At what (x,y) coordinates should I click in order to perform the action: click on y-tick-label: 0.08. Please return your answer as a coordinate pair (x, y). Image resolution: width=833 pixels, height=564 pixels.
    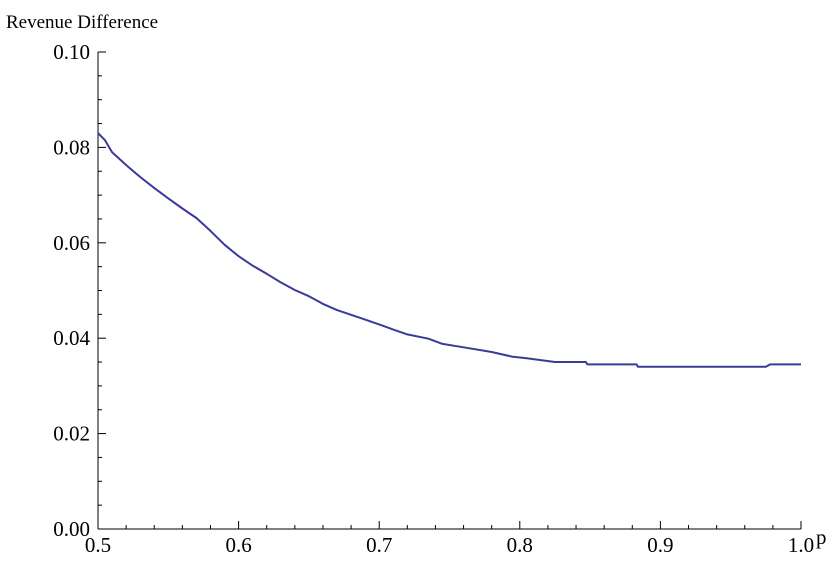
    Looking at the image, I should click on (71, 147).